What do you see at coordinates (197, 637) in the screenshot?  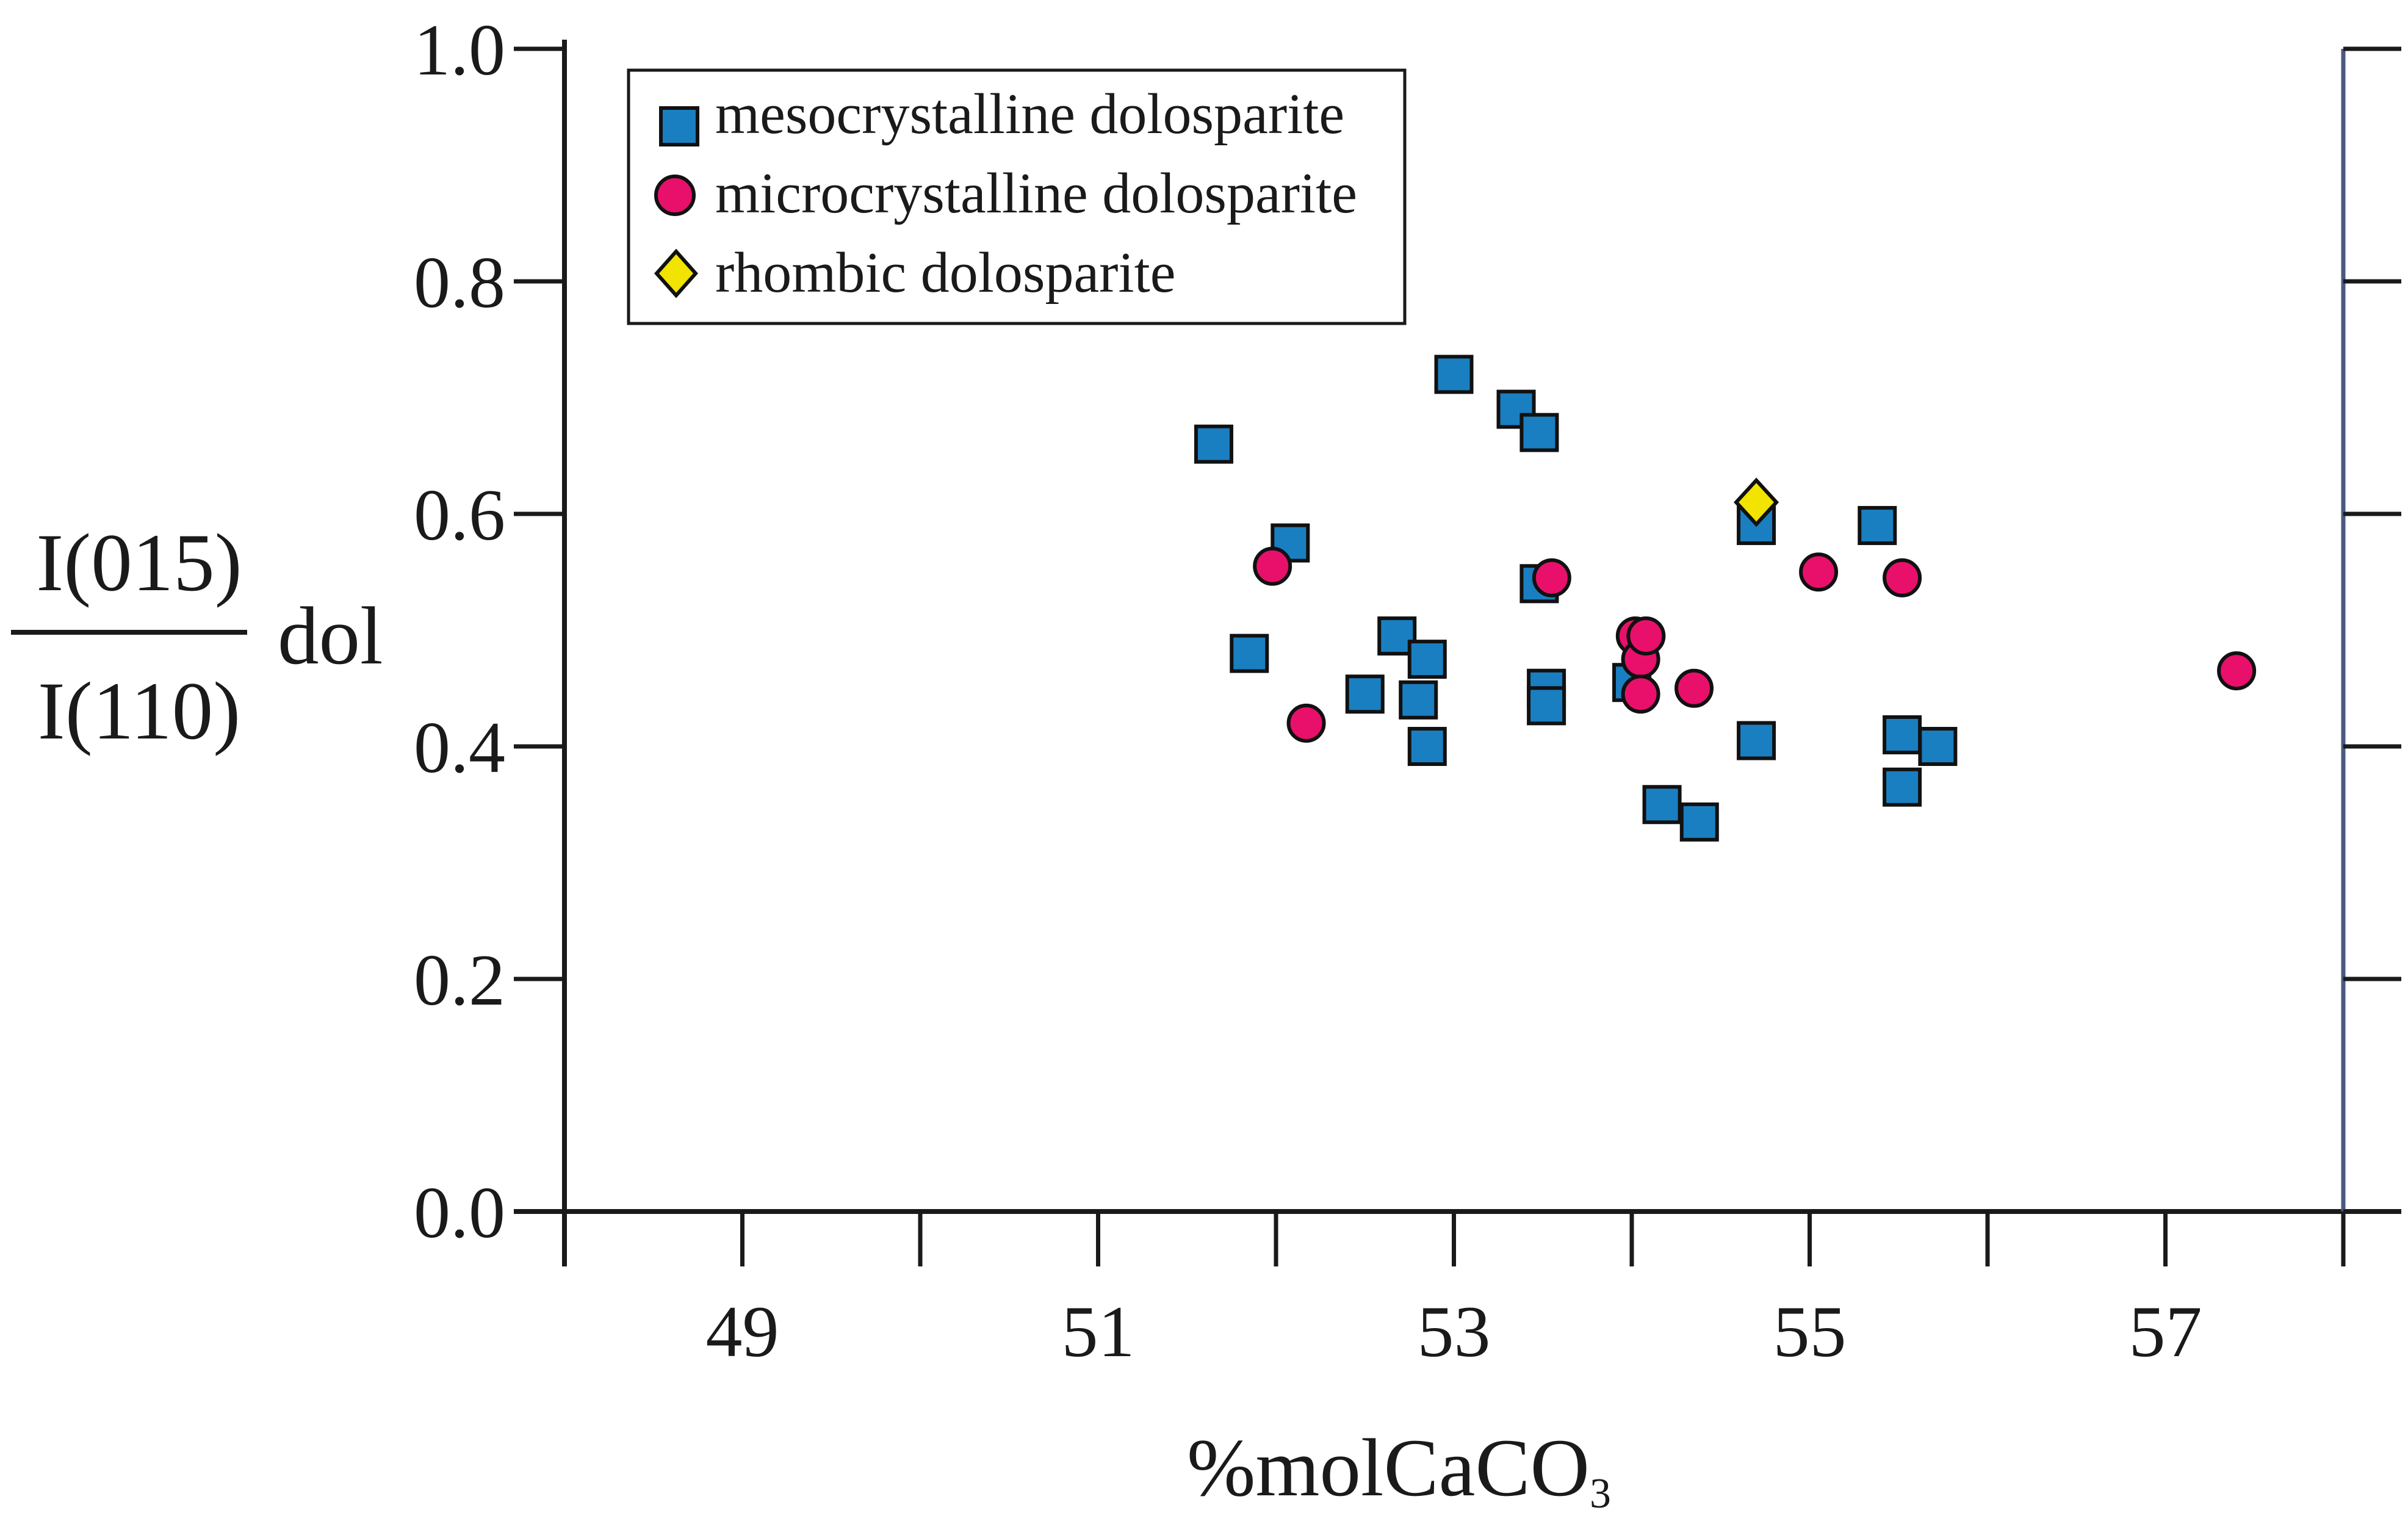 I see `y-axis-title: I(015) I(110) dol` at bounding box center [197, 637].